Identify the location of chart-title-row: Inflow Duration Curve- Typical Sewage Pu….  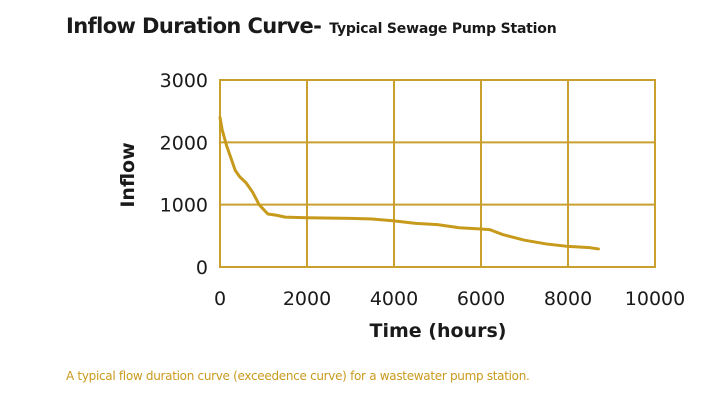
(311, 26).